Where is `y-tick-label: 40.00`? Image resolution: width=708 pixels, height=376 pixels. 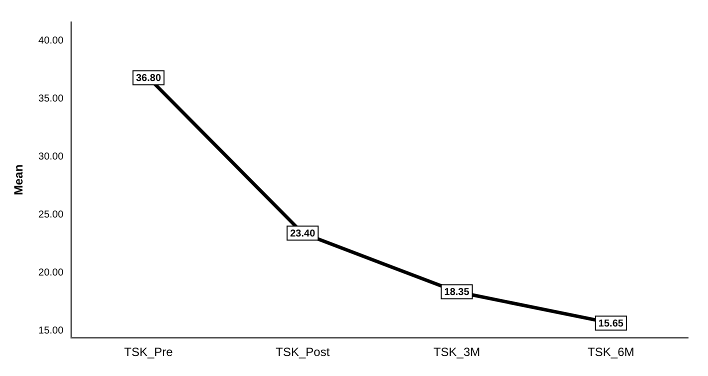
y-tick-label: 40.00 is located at coordinates (51, 40).